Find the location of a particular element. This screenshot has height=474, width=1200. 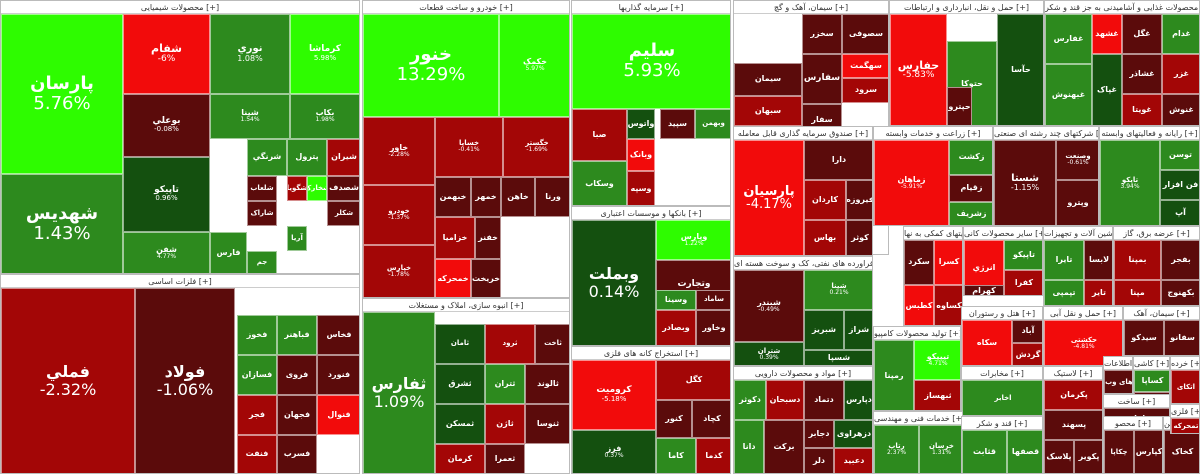

stock-tile: کساوه is located at coordinates (948, 305).